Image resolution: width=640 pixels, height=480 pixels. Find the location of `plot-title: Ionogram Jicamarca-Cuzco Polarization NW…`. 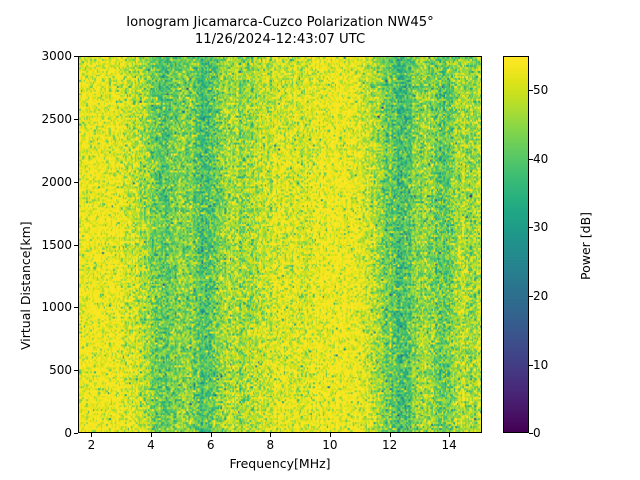

plot-title: Ionogram Jicamarca-Cuzco Polarization NW… is located at coordinates (280, 31).